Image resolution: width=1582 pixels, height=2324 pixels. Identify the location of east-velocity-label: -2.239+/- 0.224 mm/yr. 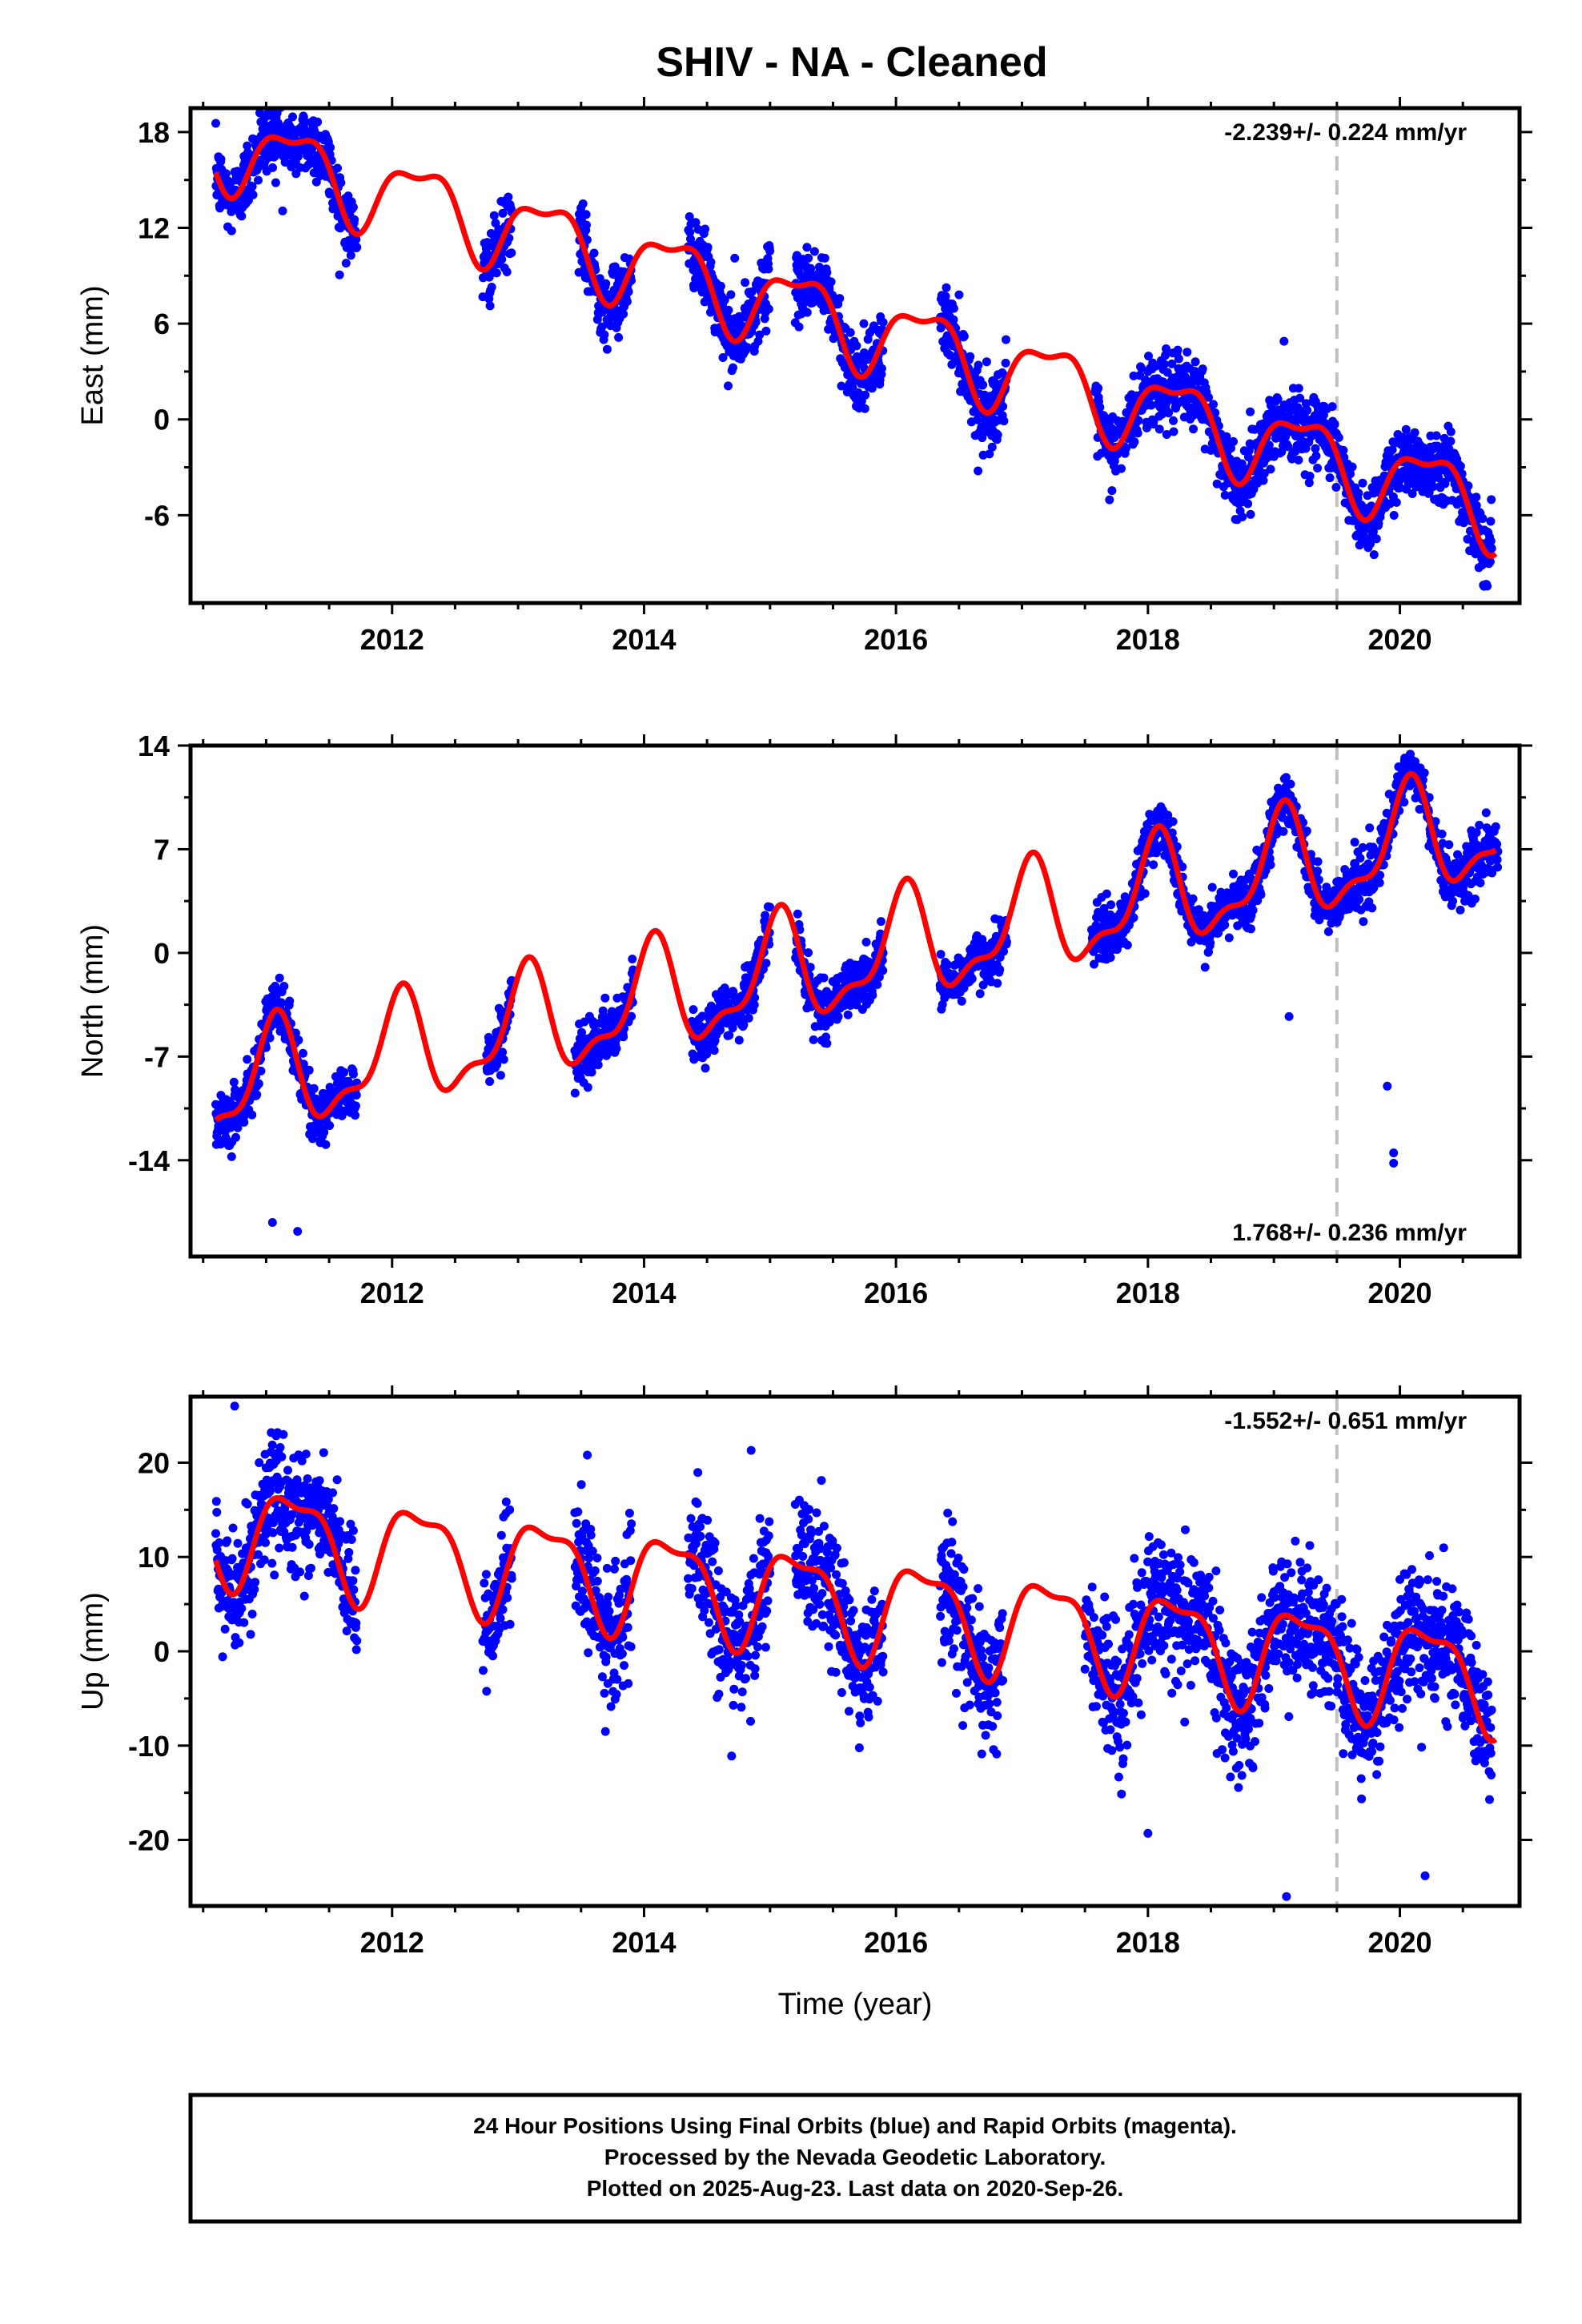
(1345, 132).